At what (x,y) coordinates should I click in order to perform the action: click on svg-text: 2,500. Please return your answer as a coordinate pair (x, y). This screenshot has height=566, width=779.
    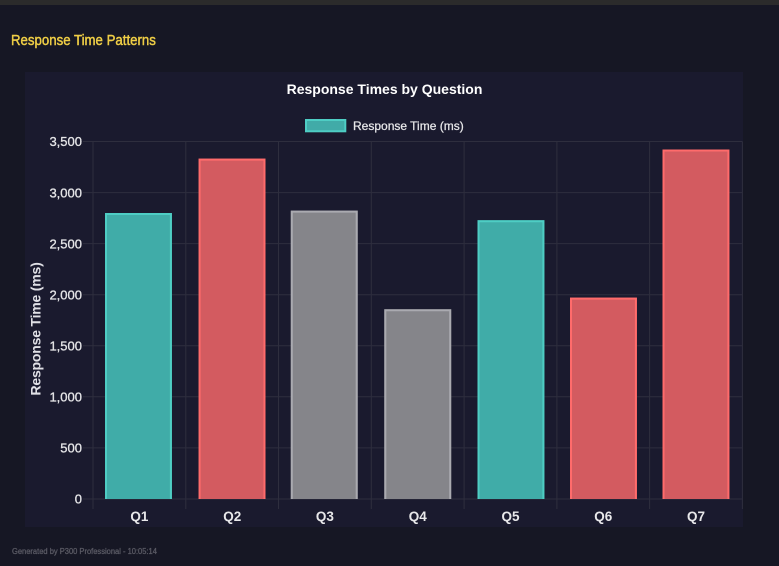
    Looking at the image, I should click on (65, 243).